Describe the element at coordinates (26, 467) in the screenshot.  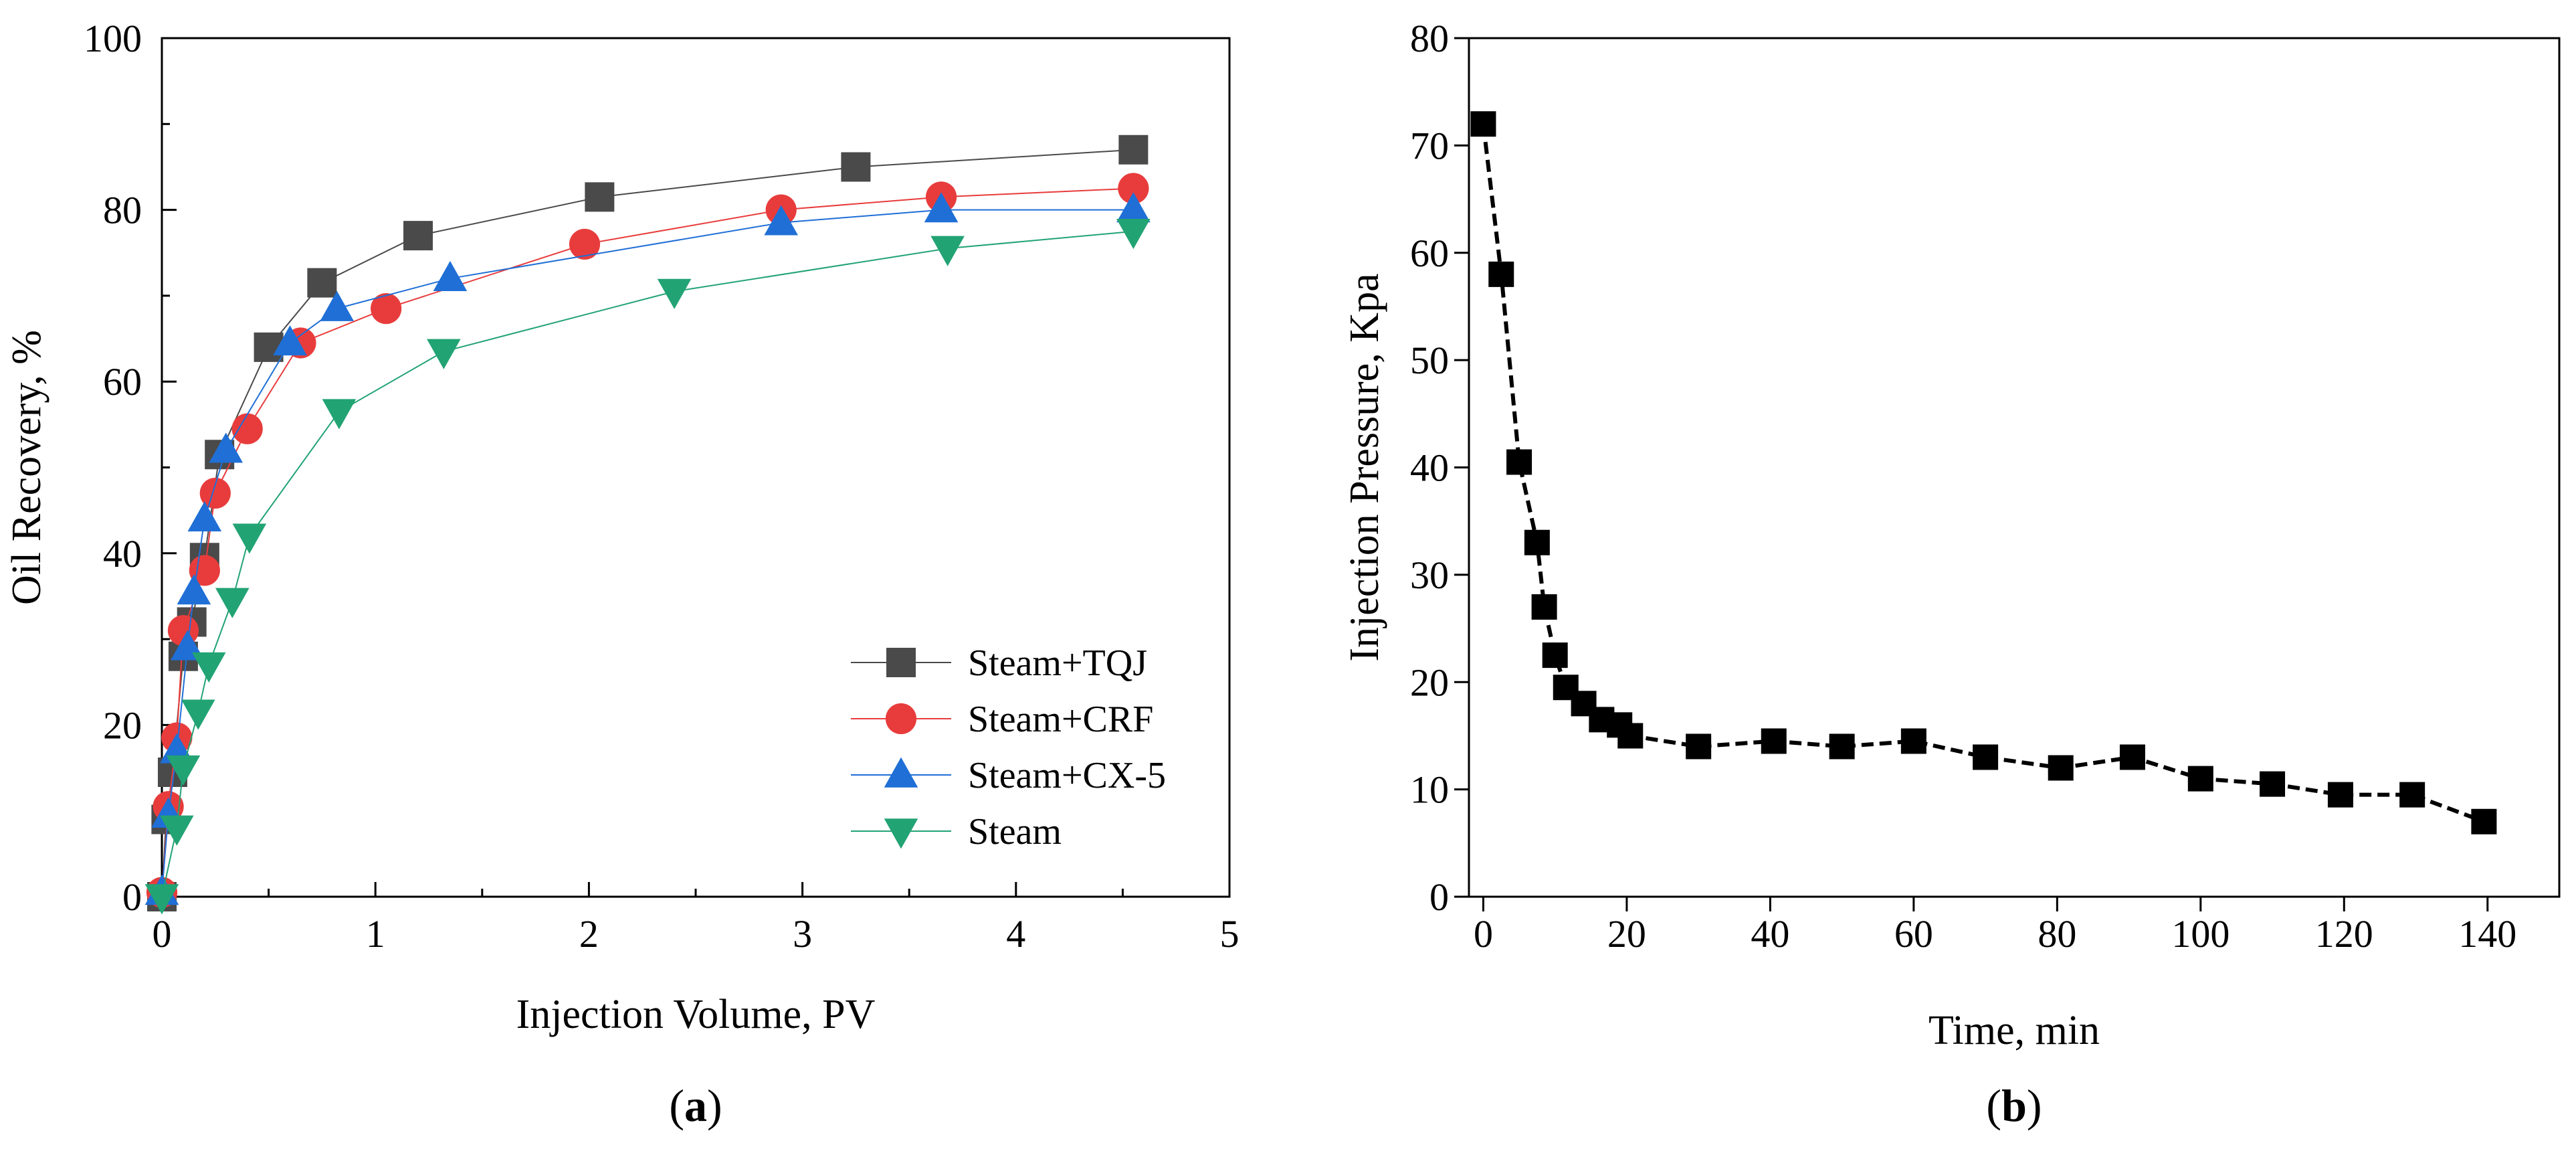
I see `y-axis-label: Oil Recovery, %` at that location.